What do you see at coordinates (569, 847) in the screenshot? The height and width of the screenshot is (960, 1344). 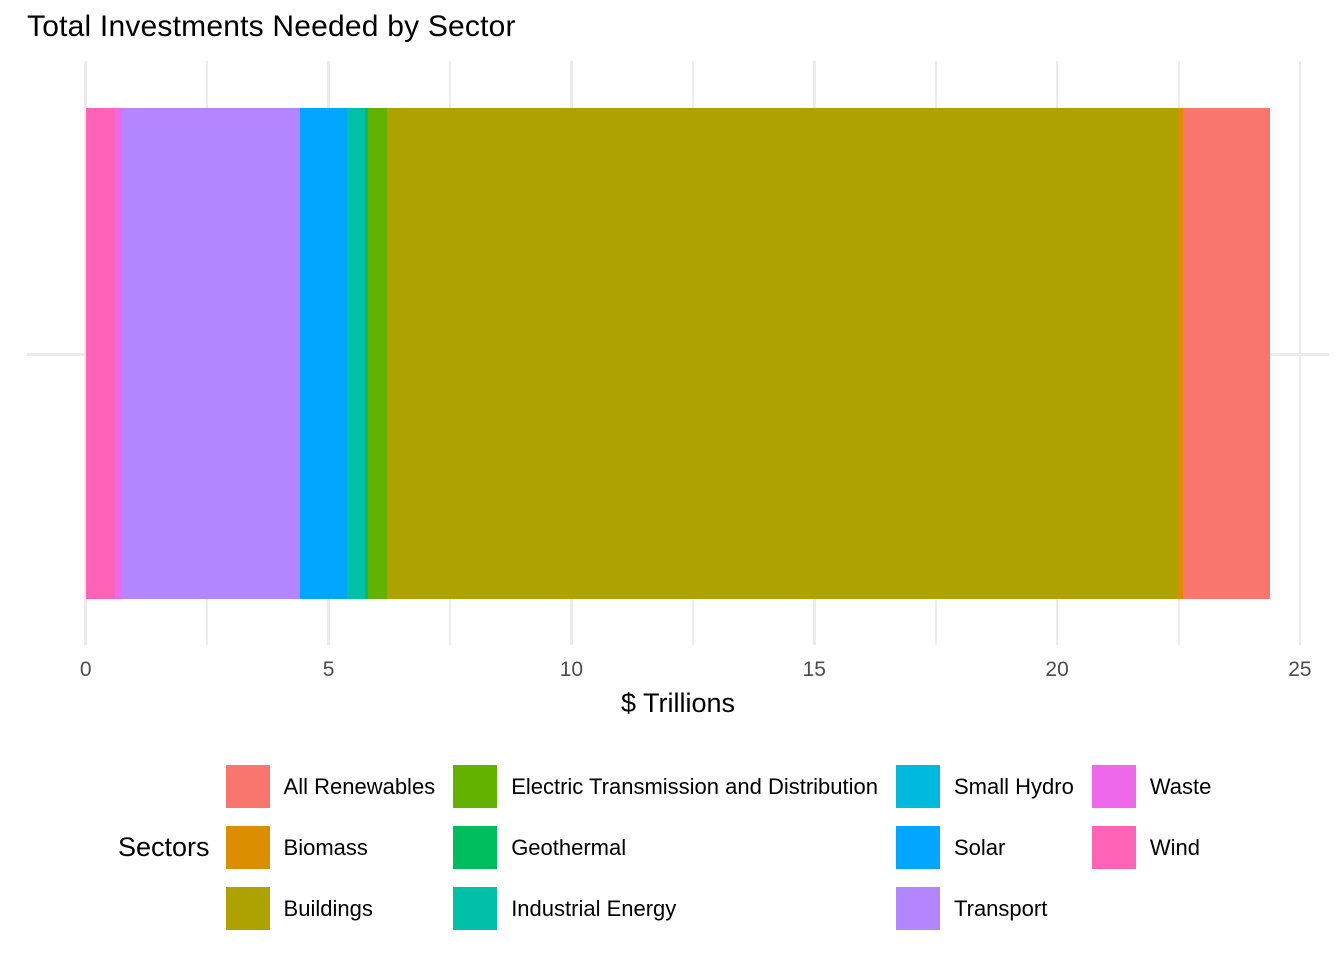 I see `legend-item-label: Geothermal` at bounding box center [569, 847].